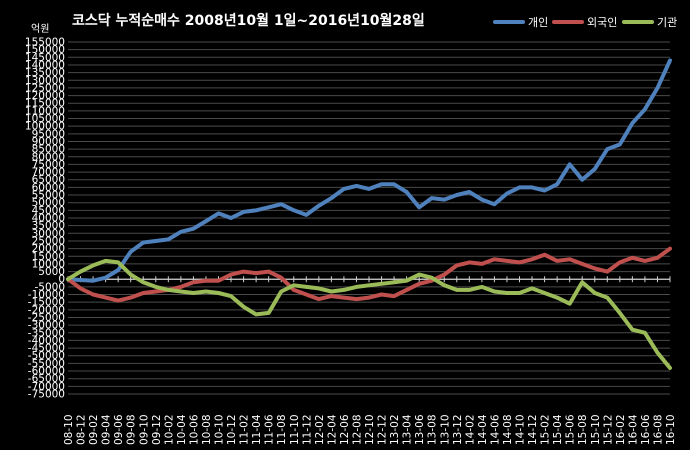 This screenshot has width=690, height=450. What do you see at coordinates (46, 356) in the screenshot?
I see `y-tick-label: -50000` at bounding box center [46, 356].